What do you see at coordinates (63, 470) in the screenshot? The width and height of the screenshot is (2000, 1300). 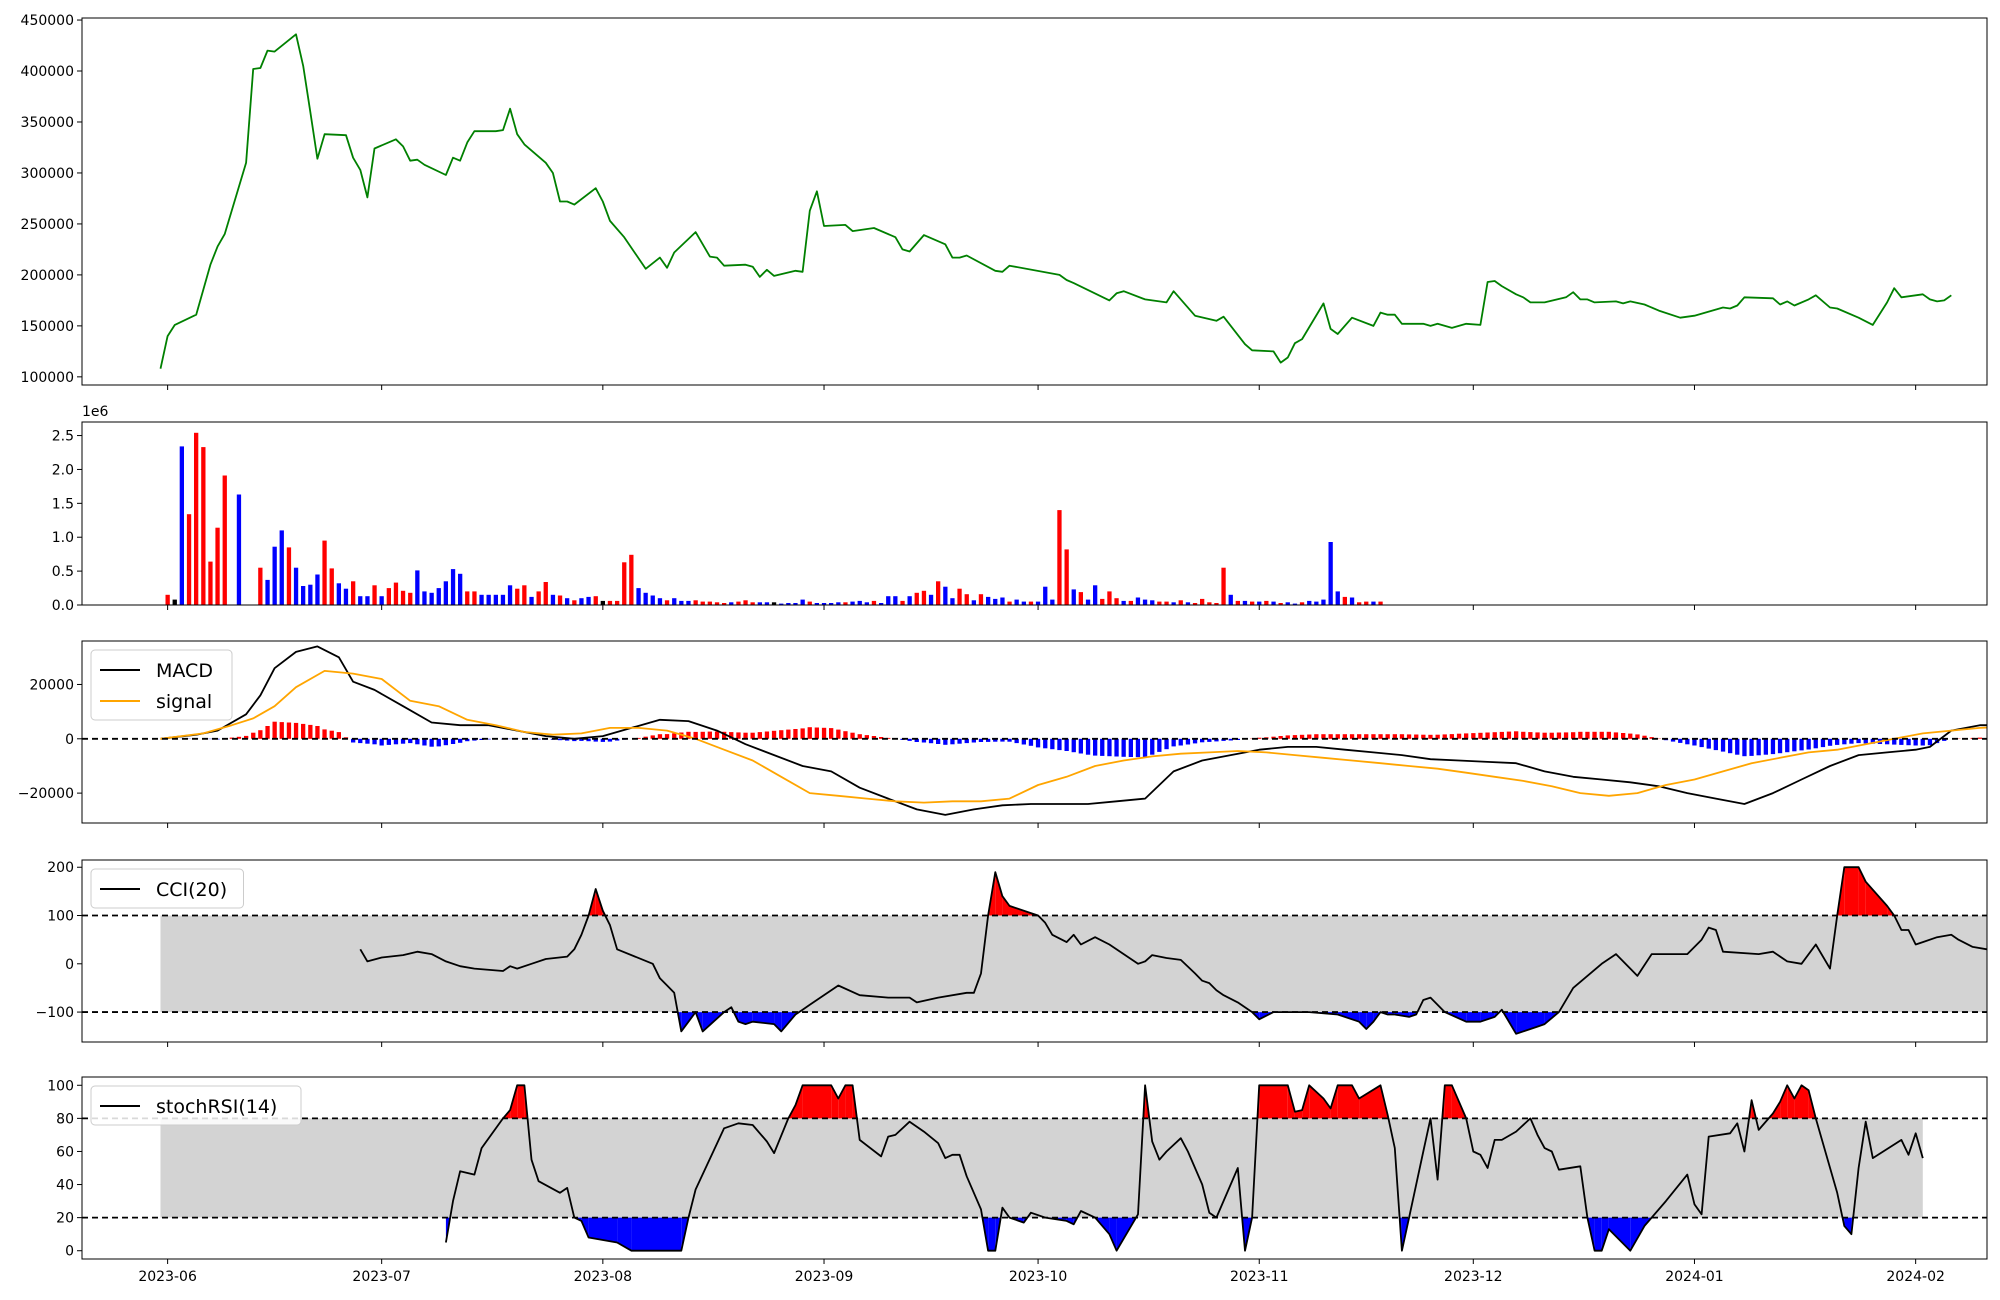 I see `y-tick-label: 2.0` at bounding box center [63, 470].